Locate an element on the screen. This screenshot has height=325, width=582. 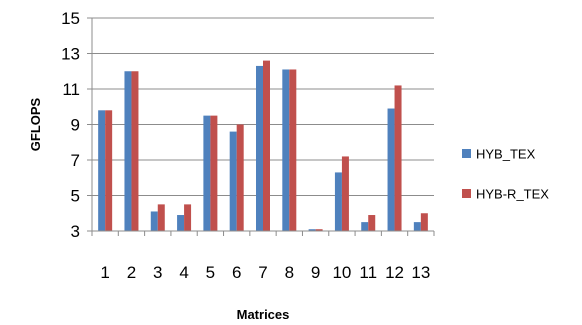
x-tick-label-3: 3 is located at coordinates (157, 272).